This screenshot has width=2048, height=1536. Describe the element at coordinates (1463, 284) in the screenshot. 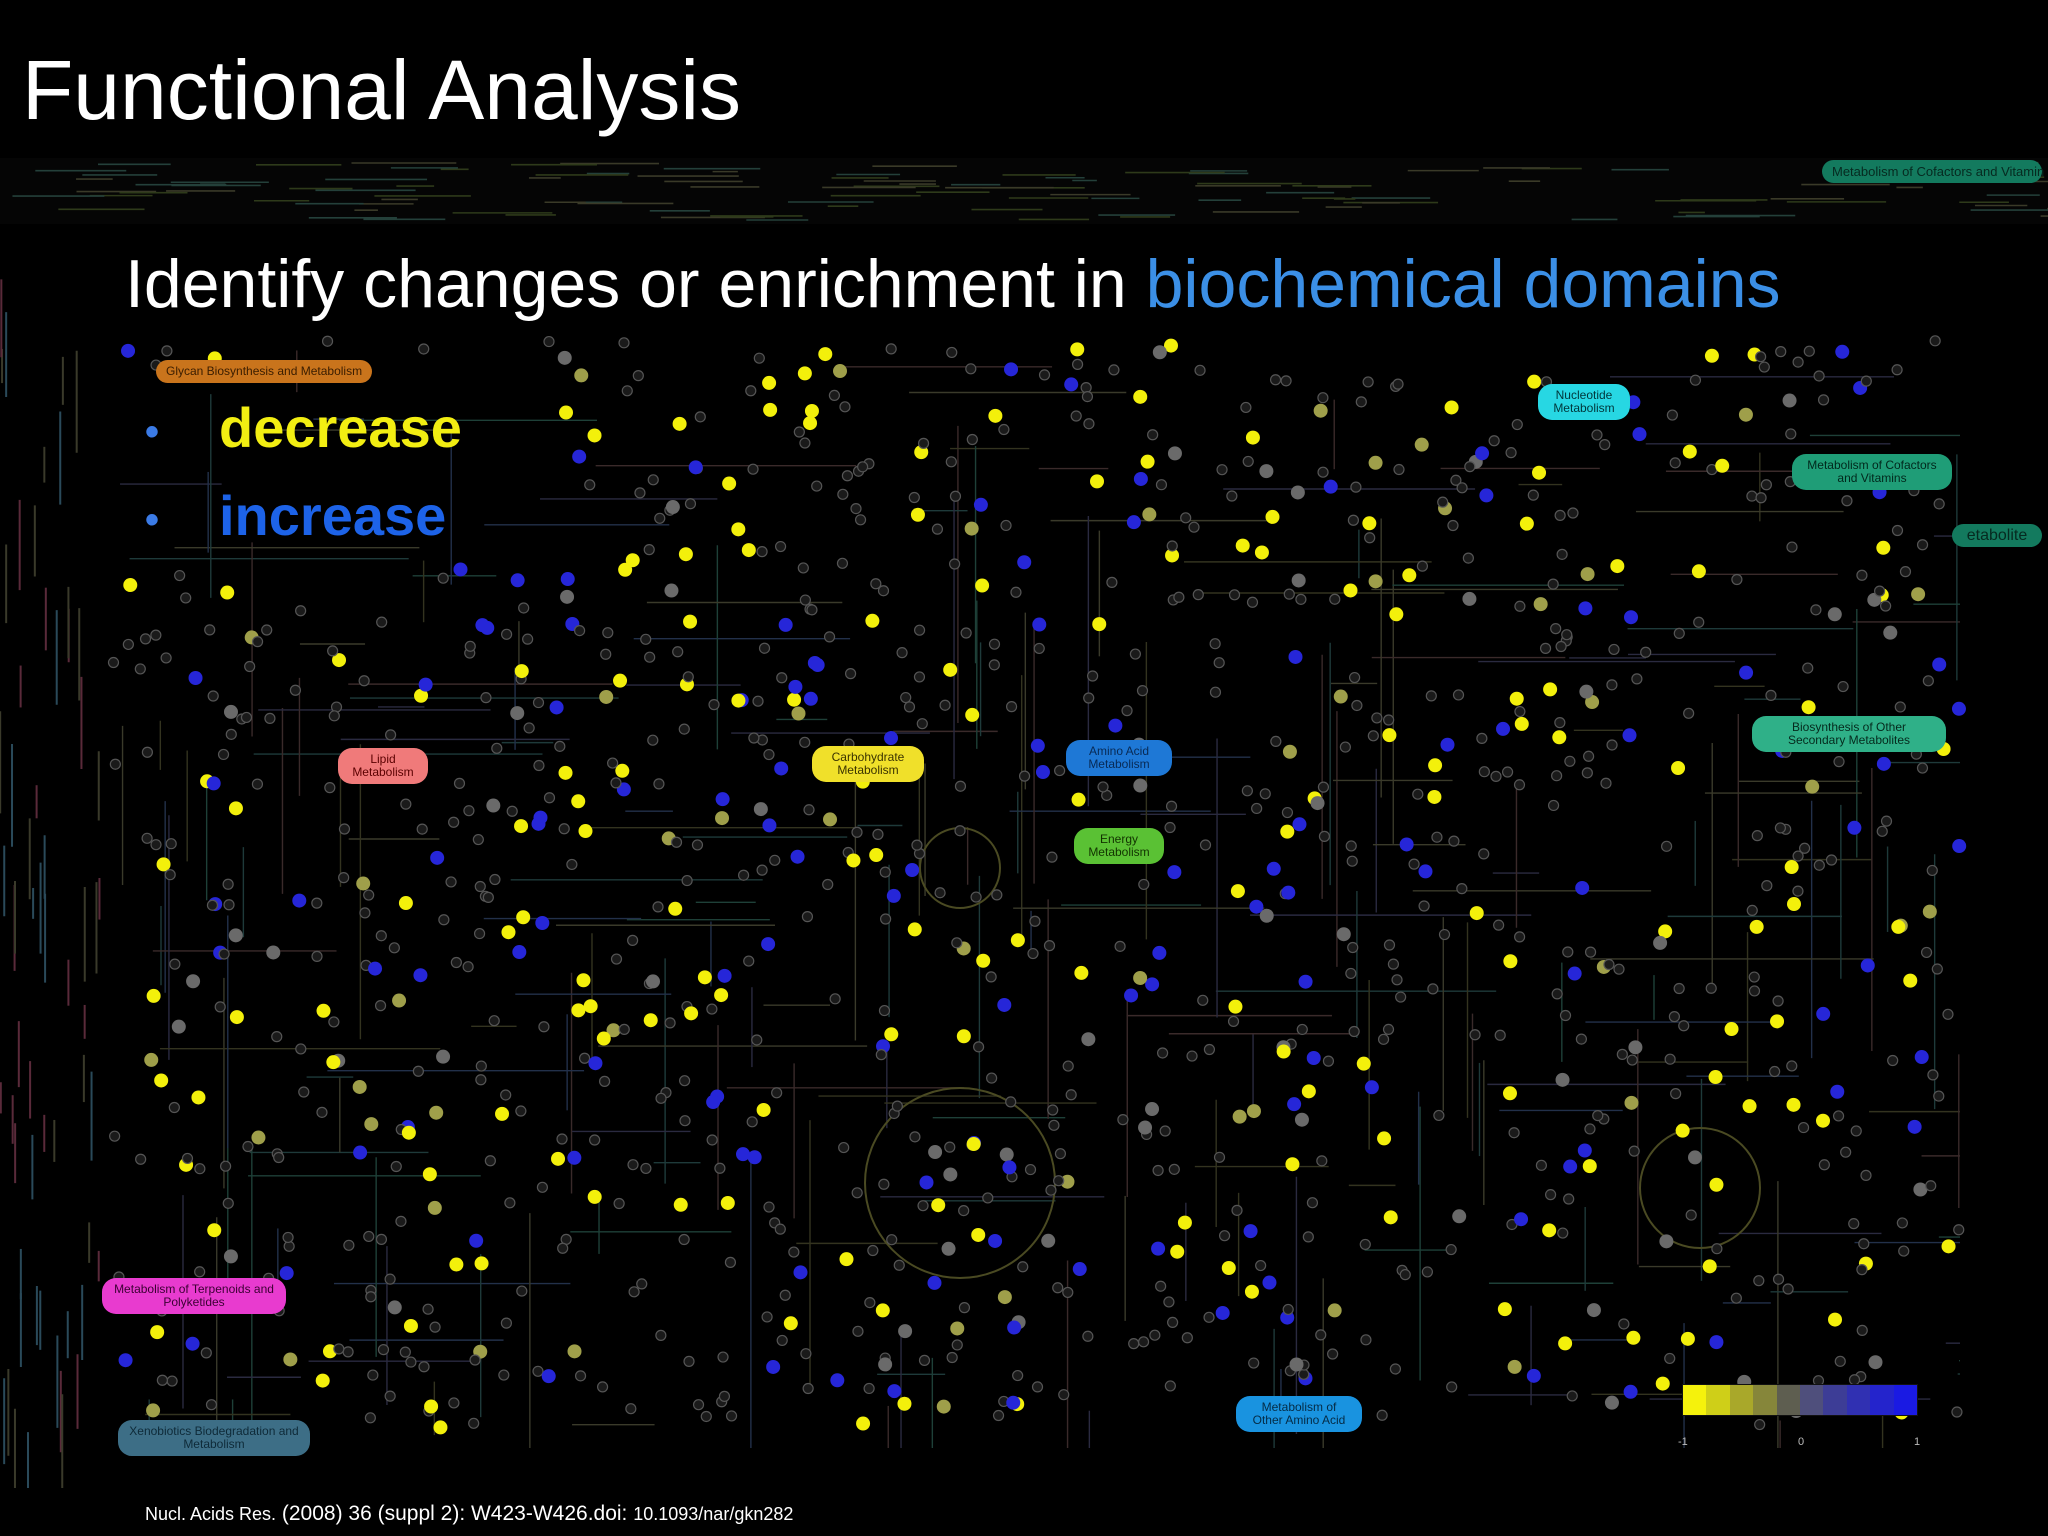

I see `subtitle-highlight: biochemical domains` at that location.